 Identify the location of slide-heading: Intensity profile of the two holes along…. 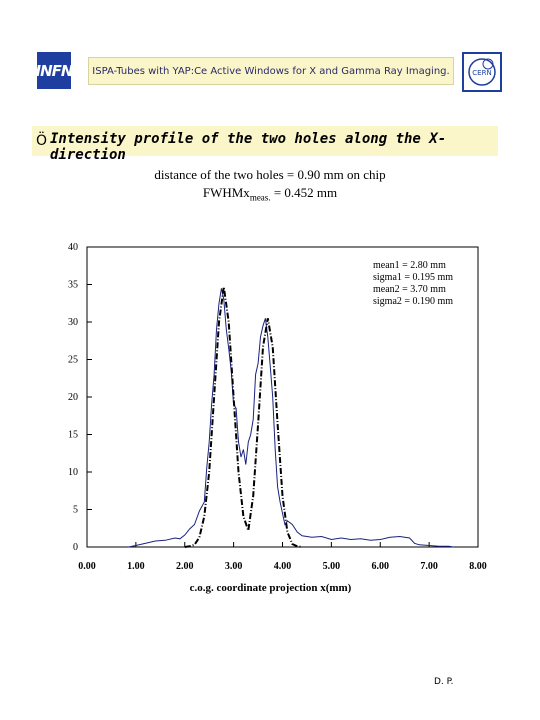
(248, 147).